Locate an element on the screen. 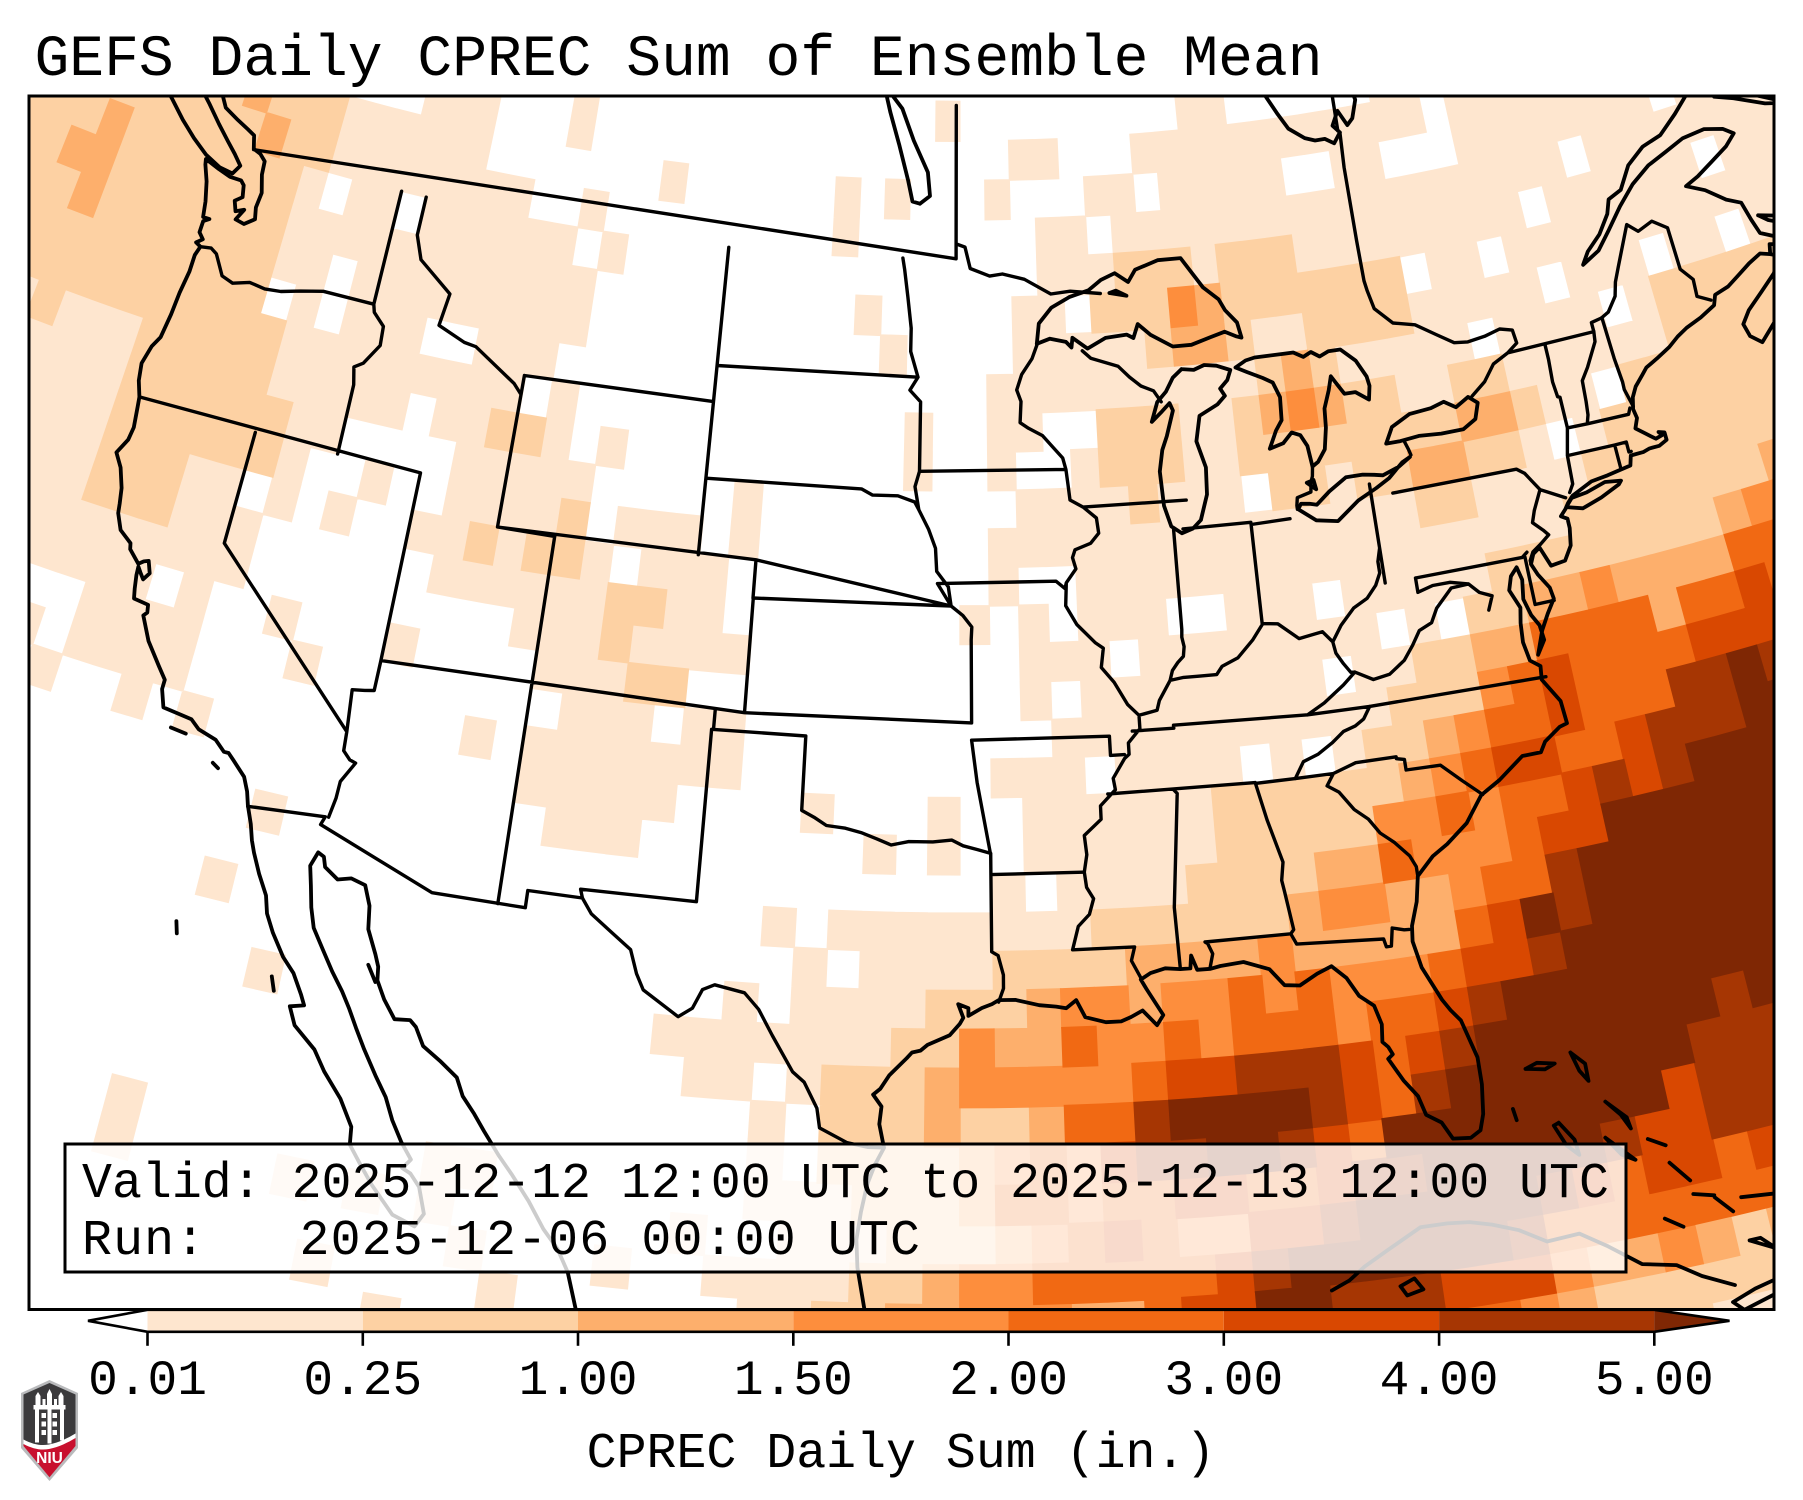 This screenshot has height=1500, width=1803. svg-text: 0.01 is located at coordinates (147, 1381).